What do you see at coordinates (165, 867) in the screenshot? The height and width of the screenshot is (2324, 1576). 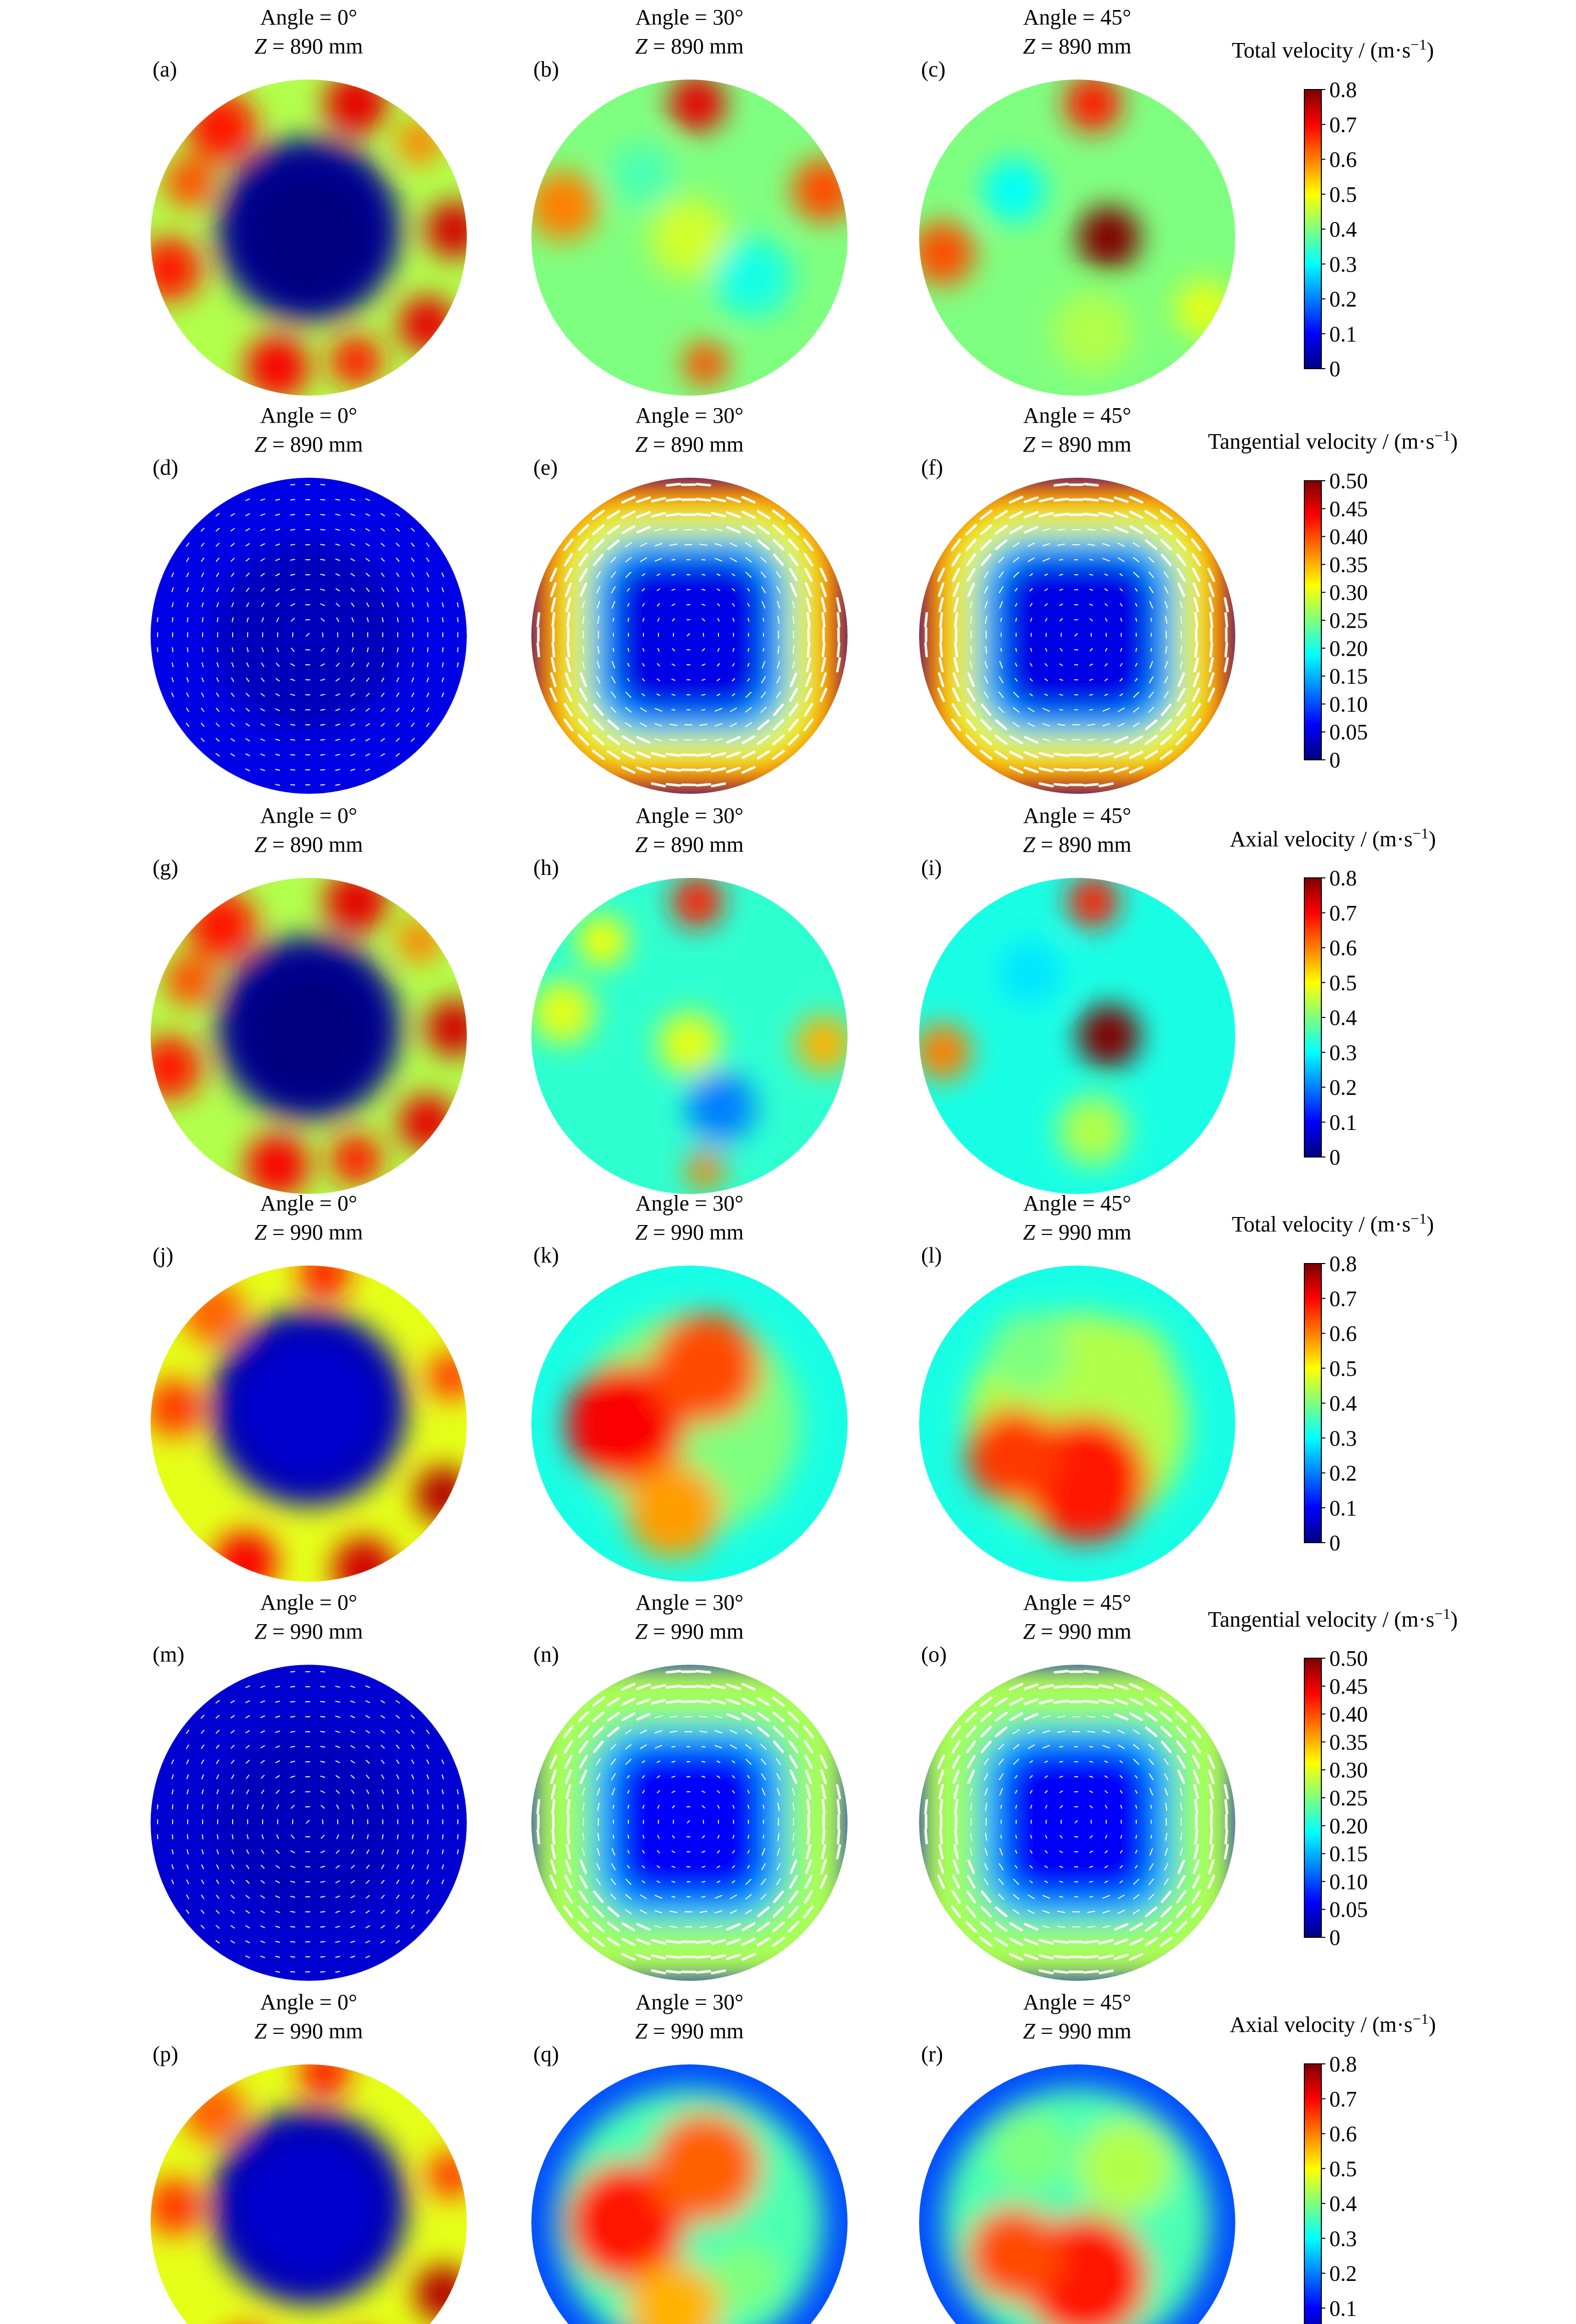 I see `panel-label: (g)` at bounding box center [165, 867].